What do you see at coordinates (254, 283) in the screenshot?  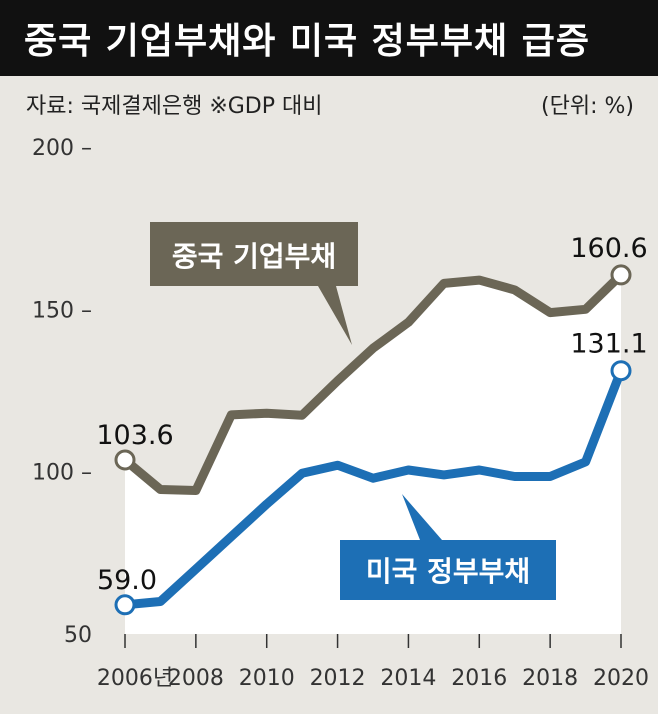 I see `china-series-label-box` at bounding box center [254, 283].